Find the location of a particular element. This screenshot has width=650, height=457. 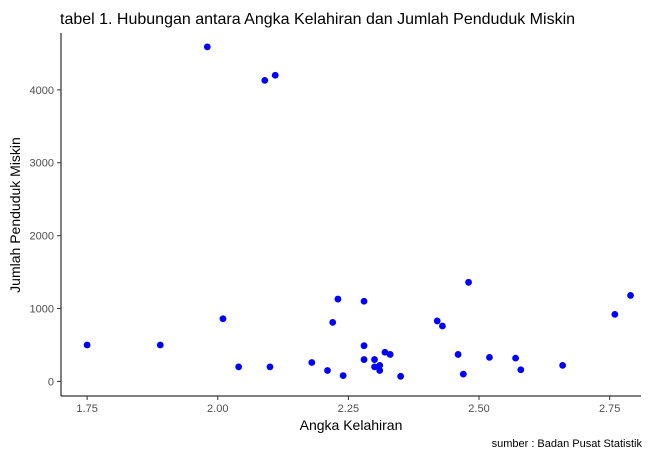

x-tick-label: 2.25 is located at coordinates (348, 409).